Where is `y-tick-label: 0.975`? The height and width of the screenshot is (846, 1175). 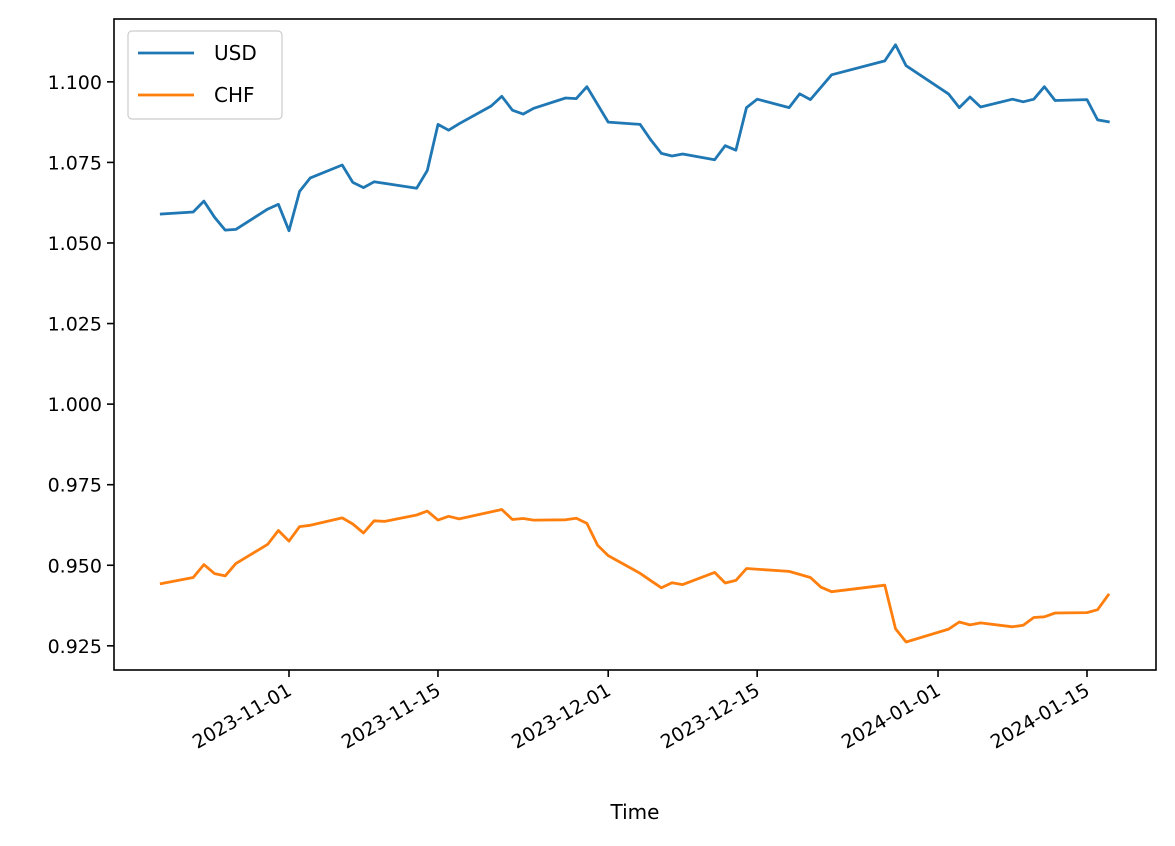
y-tick-label: 0.975 is located at coordinates (75, 486).